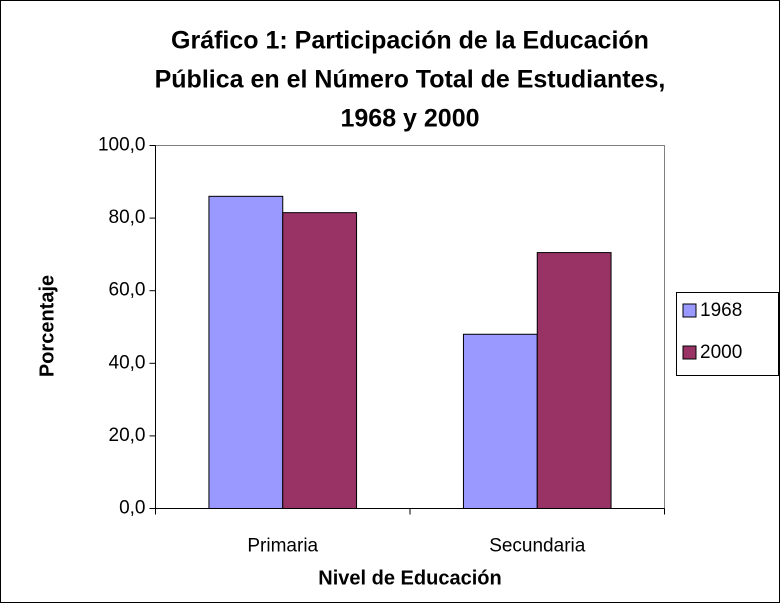 Image resolution: width=781 pixels, height=604 pixels. I want to click on x-tick-label: Secundaria, so click(537, 546).